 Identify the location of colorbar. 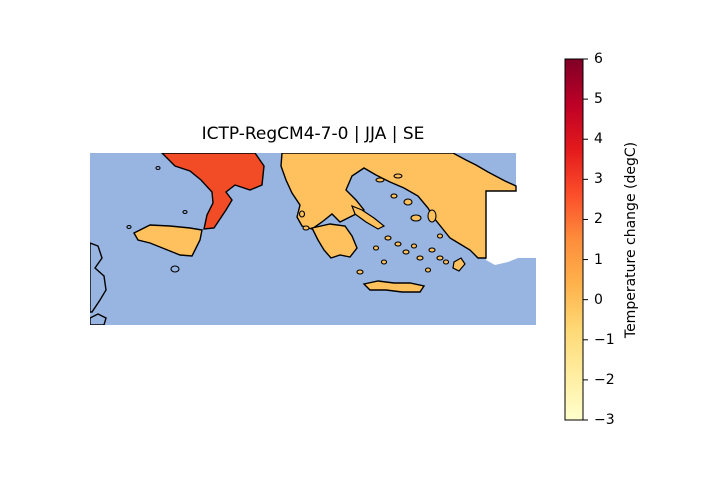
(576, 239).